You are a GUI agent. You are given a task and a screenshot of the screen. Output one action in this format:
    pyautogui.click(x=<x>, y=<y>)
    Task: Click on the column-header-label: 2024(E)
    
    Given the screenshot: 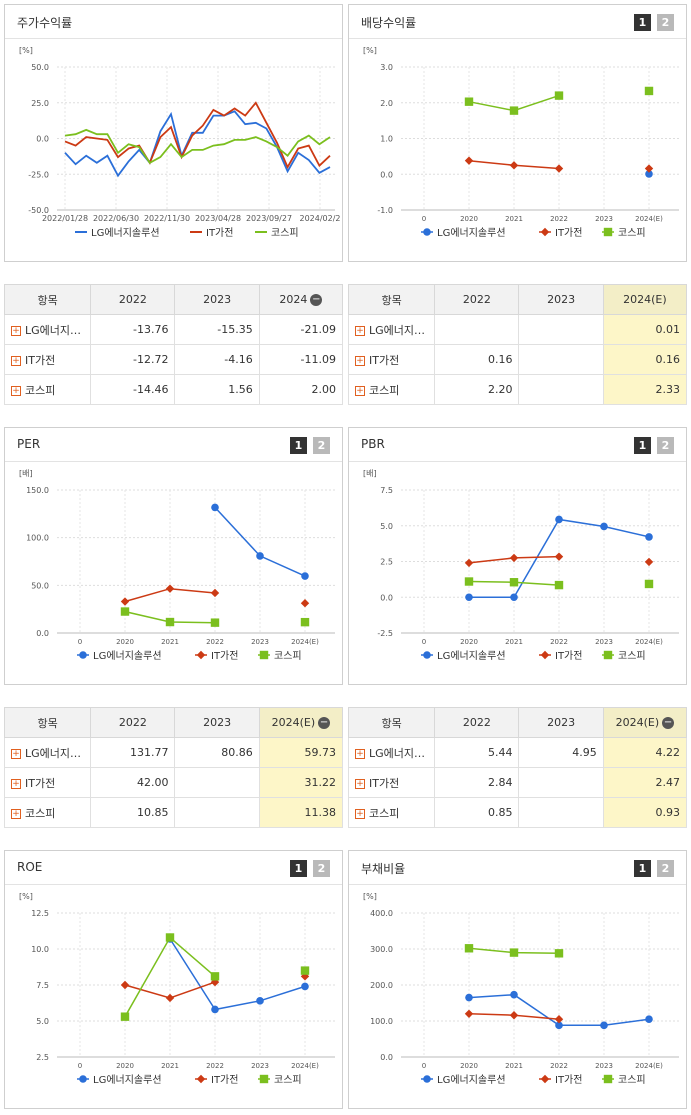 What is the action you would take?
    pyautogui.click(x=645, y=299)
    